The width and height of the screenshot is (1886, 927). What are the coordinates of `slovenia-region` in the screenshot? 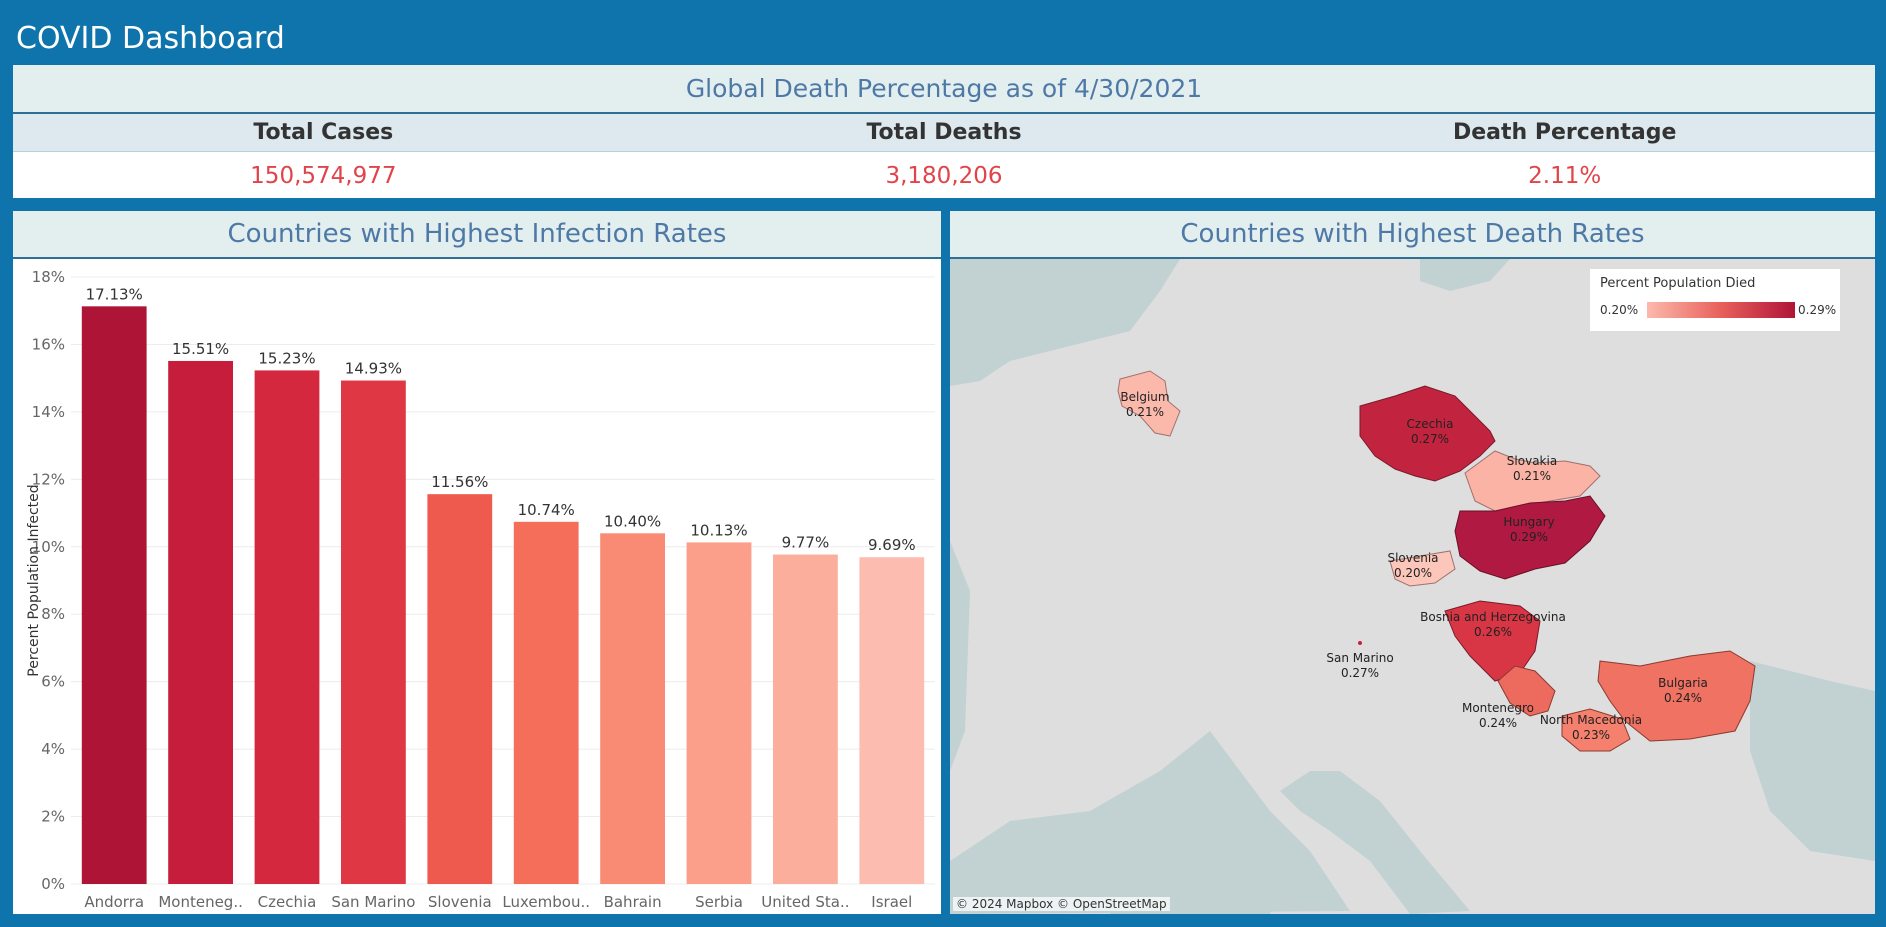 It's located at (1422, 568).